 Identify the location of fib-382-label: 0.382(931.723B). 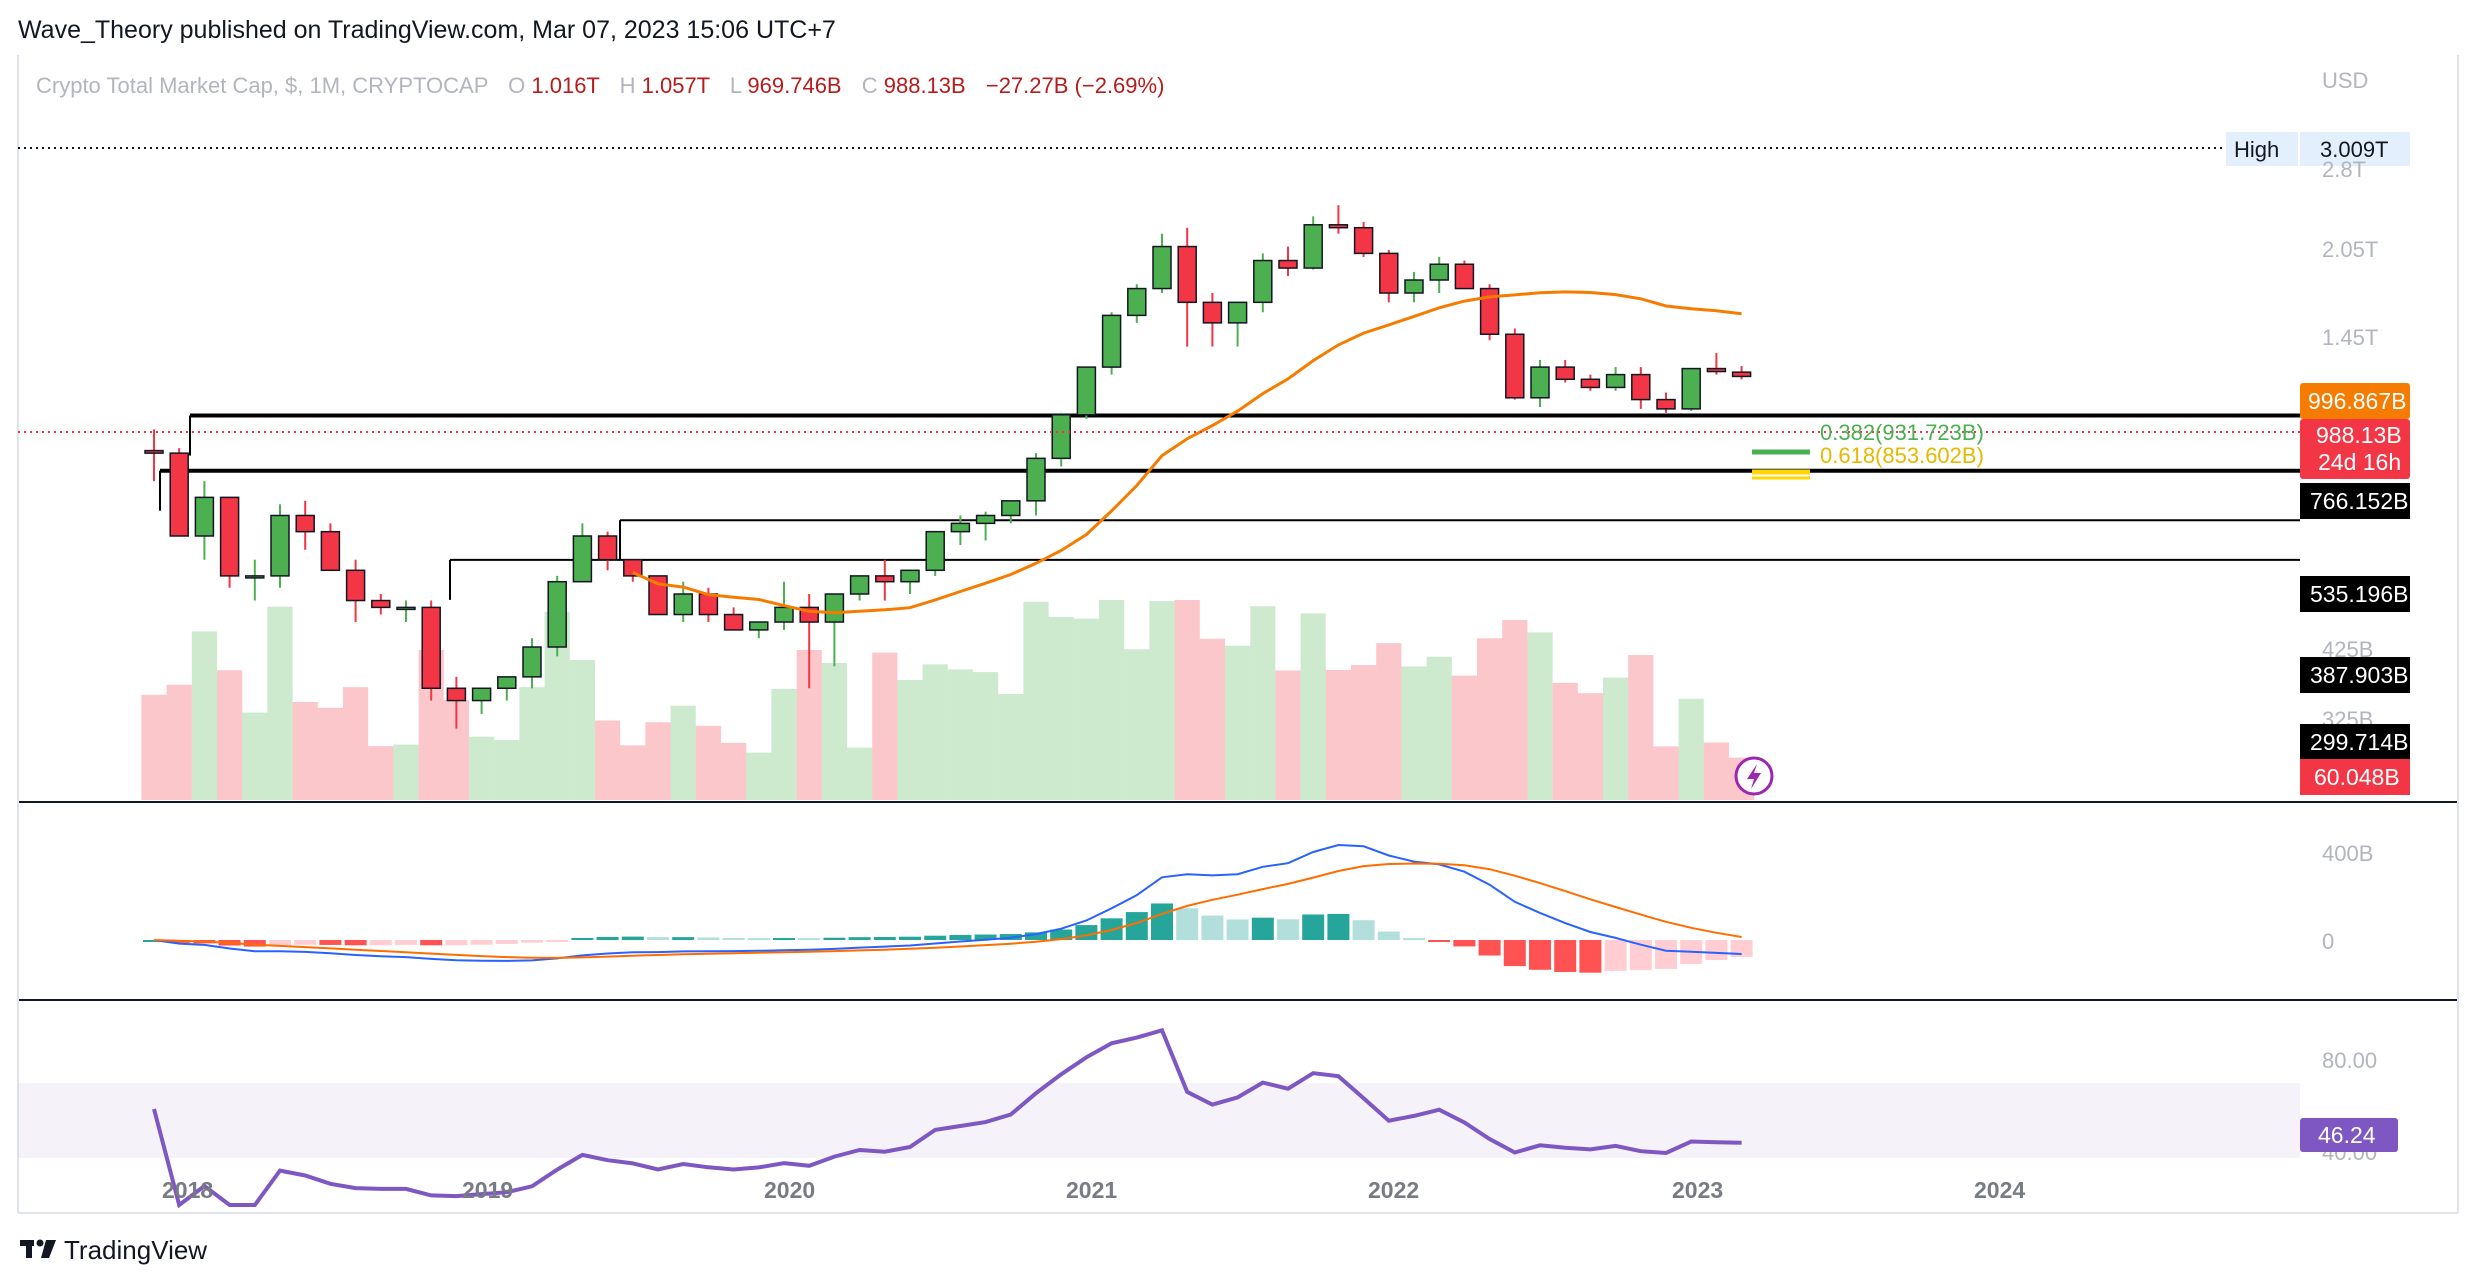
(1902, 432).